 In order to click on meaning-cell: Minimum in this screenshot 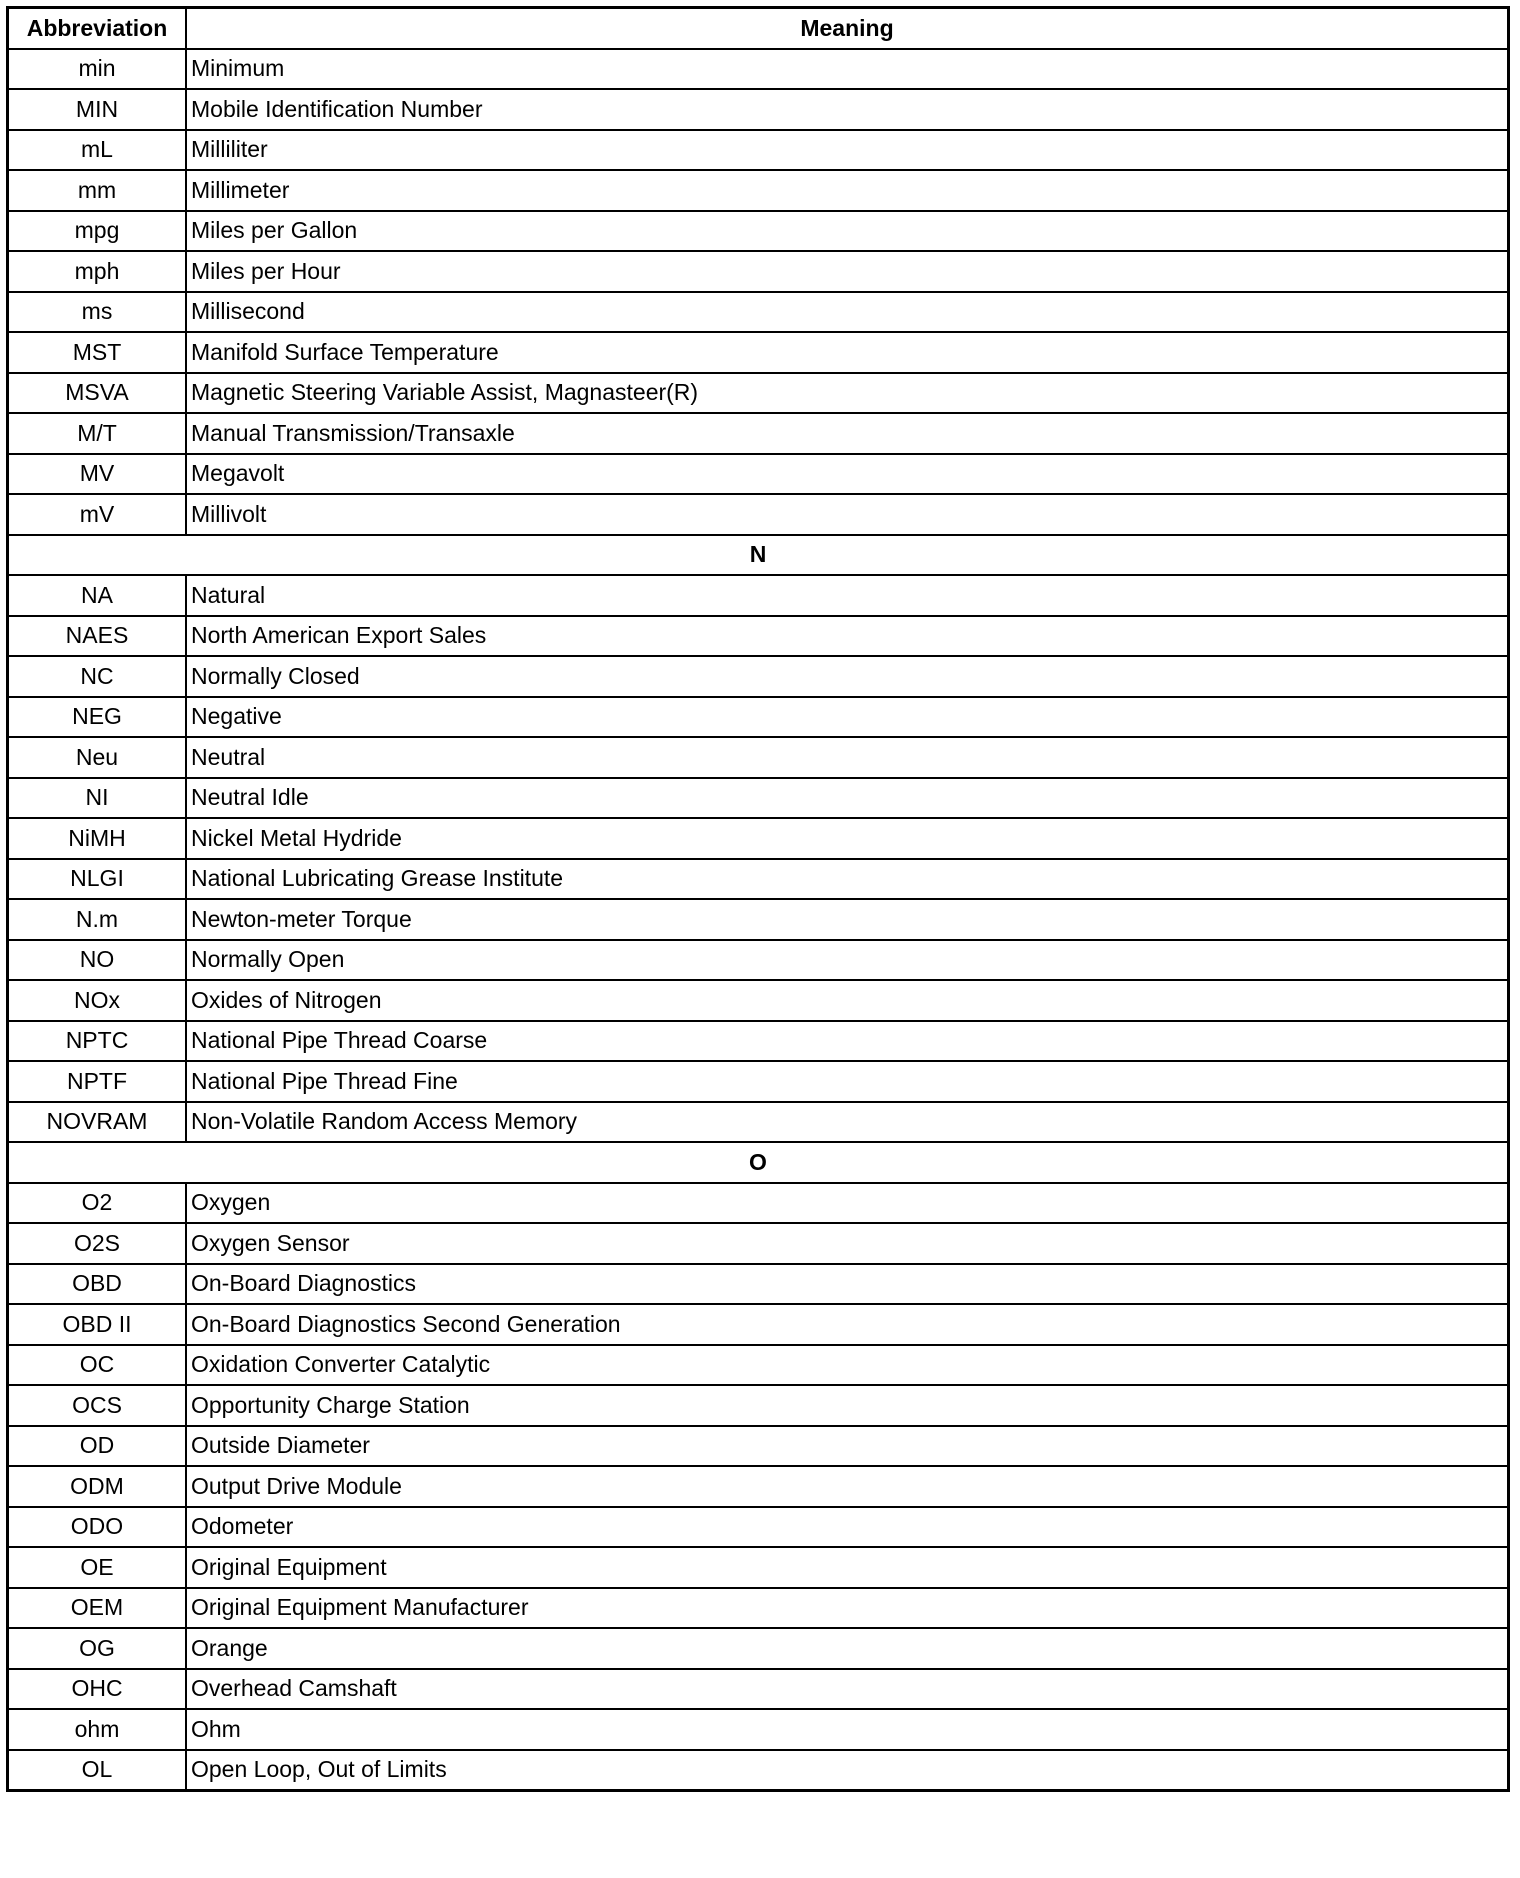, I will do `click(847, 68)`.